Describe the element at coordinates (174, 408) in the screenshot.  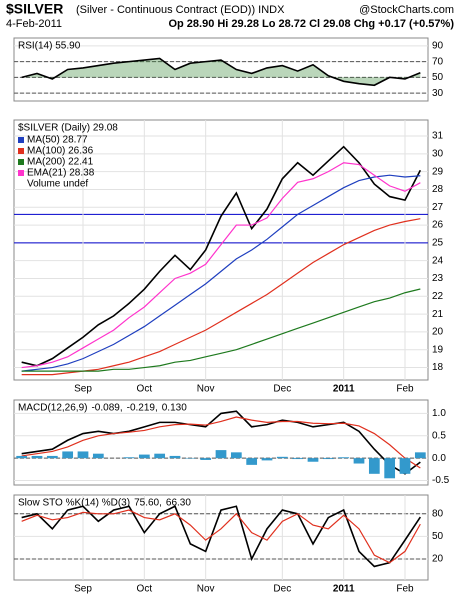
I see `legend-entry: 0.130` at that location.